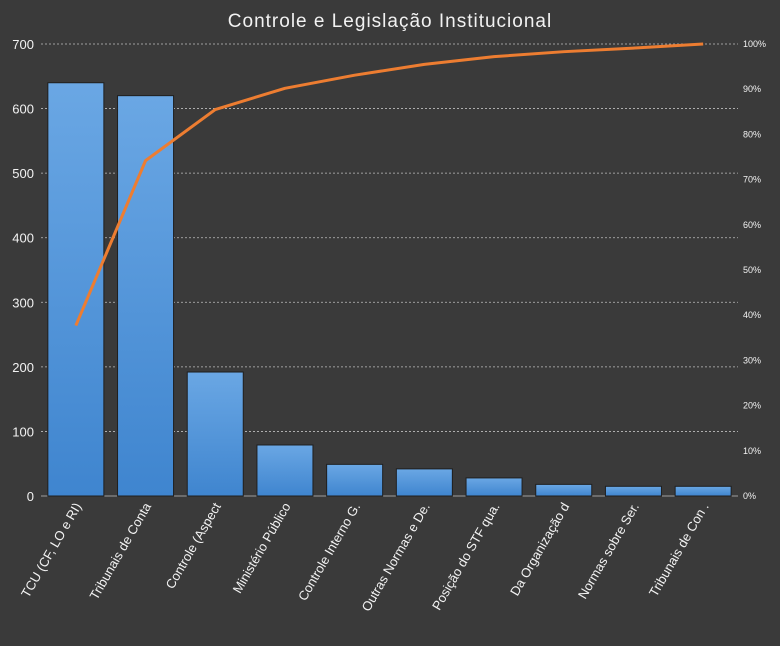  I want to click on x-tick-label: Ministério Público, so click(262, 548).